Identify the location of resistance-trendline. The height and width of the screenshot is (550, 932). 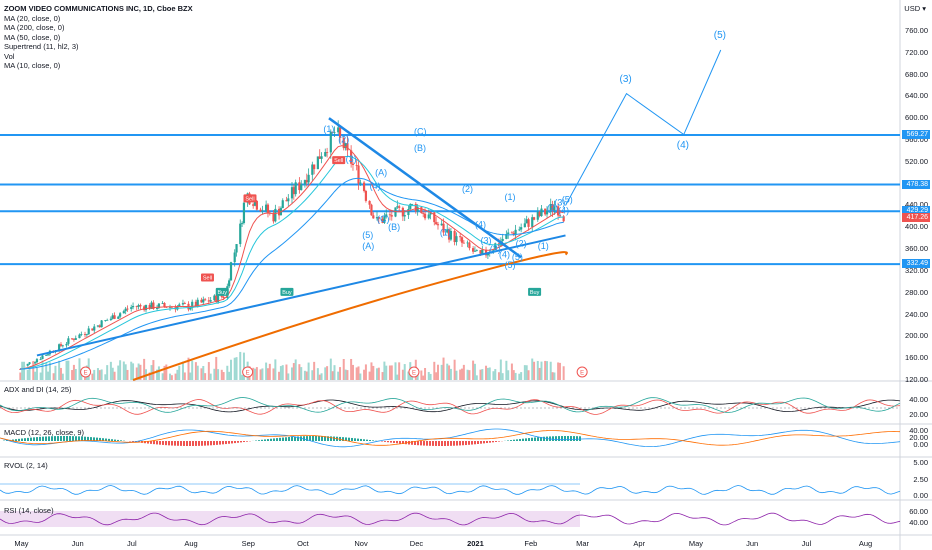
(425, 188).